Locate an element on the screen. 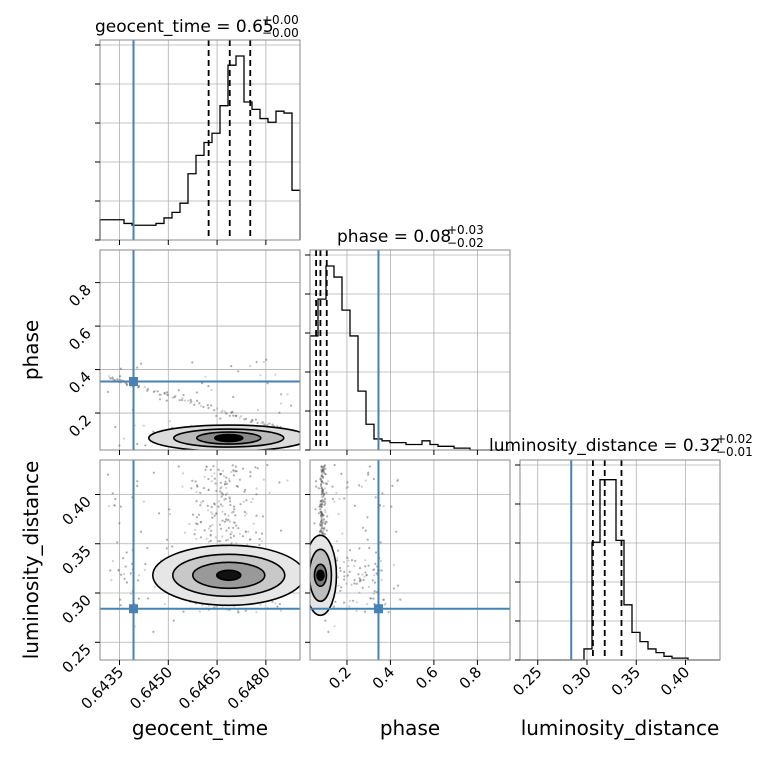  ytick-label: 0.8 is located at coordinates (80, 296).